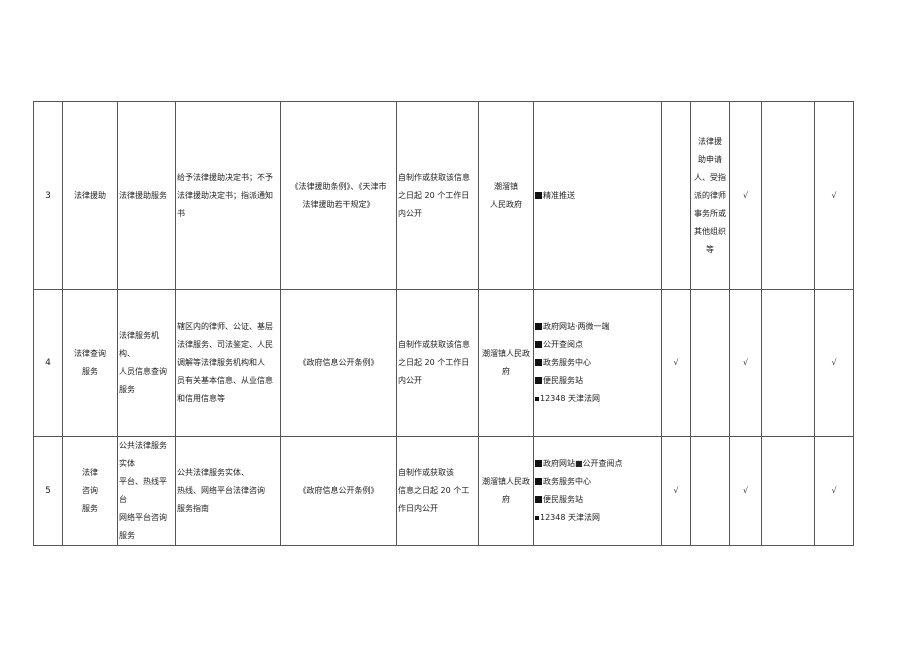 This screenshot has width=920, height=651. Describe the element at coordinates (90, 363) in the screenshot. I see `item-cell: 法律查询 服务` at that location.